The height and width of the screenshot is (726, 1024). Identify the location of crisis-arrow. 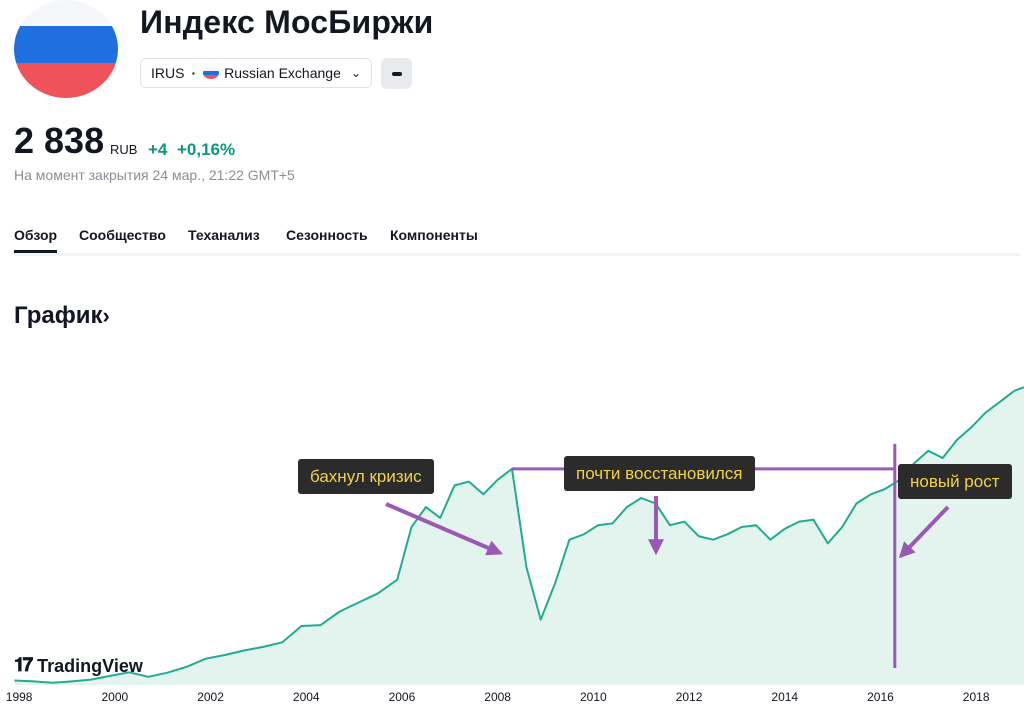
(444, 529).